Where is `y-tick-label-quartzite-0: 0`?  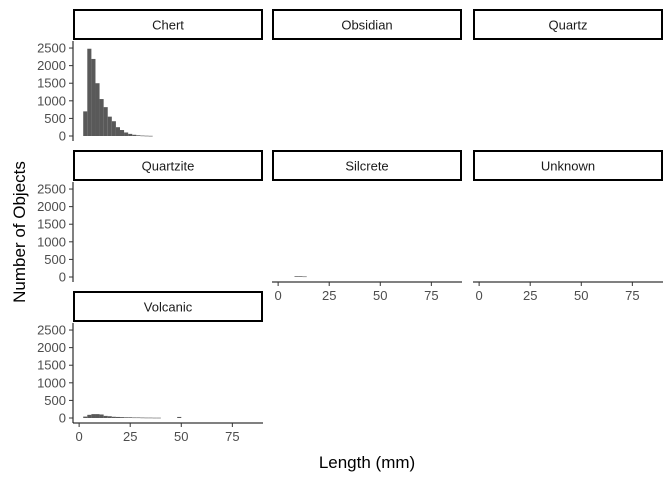
y-tick-label-quartzite-0: 0 is located at coordinates (62, 277).